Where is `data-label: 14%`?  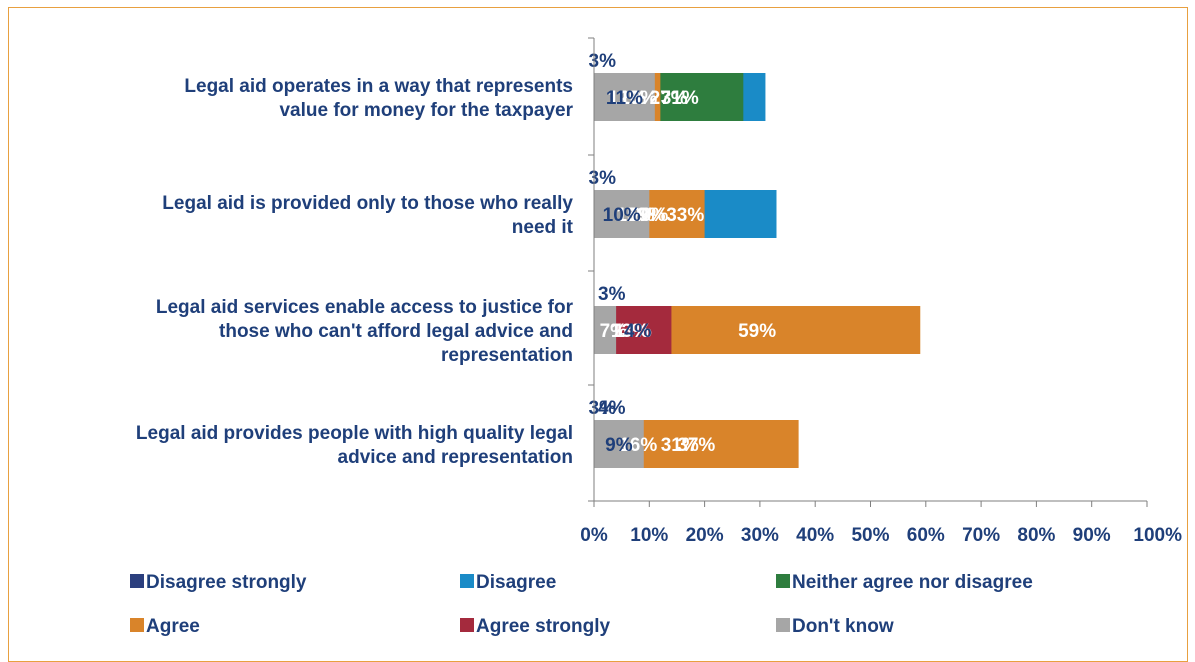 data-label: 14% is located at coordinates (633, 331).